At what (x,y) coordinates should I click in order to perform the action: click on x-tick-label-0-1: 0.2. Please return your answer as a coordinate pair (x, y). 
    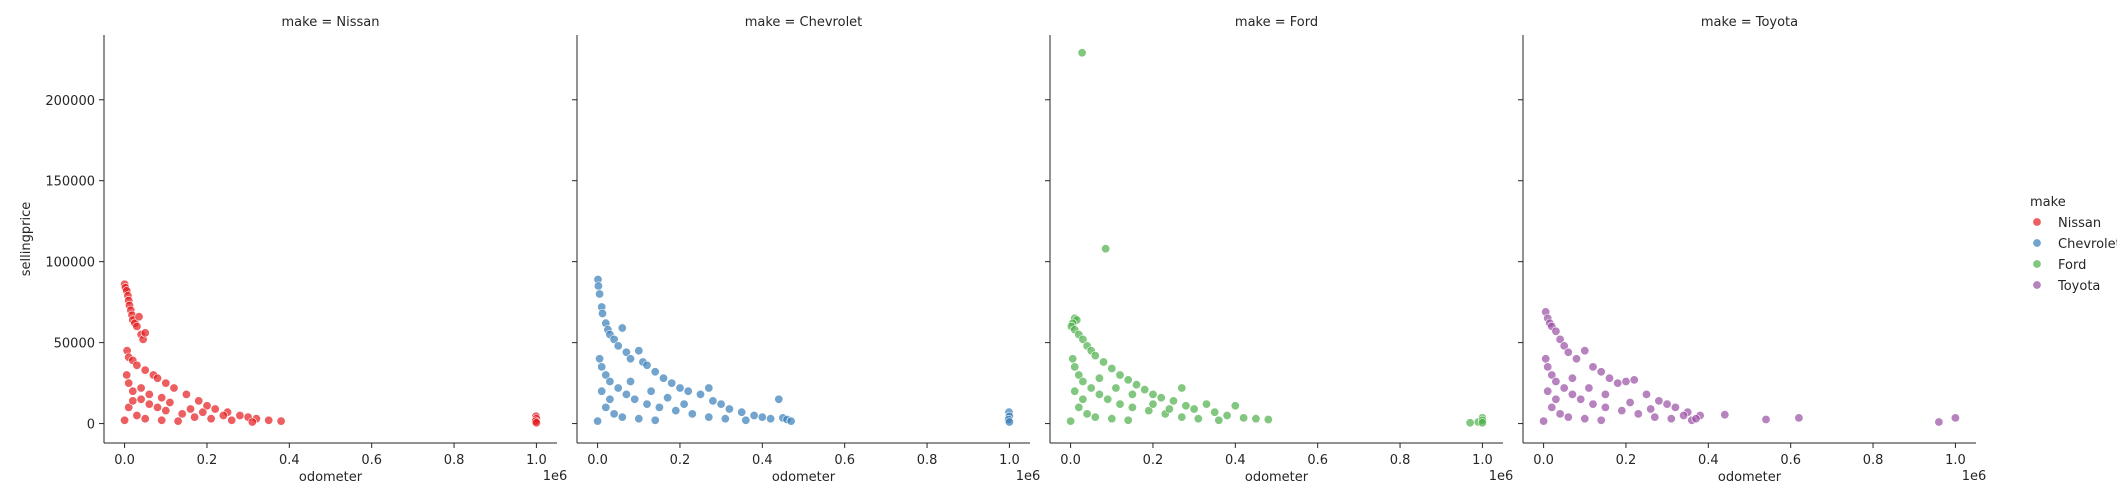
    Looking at the image, I should click on (207, 460).